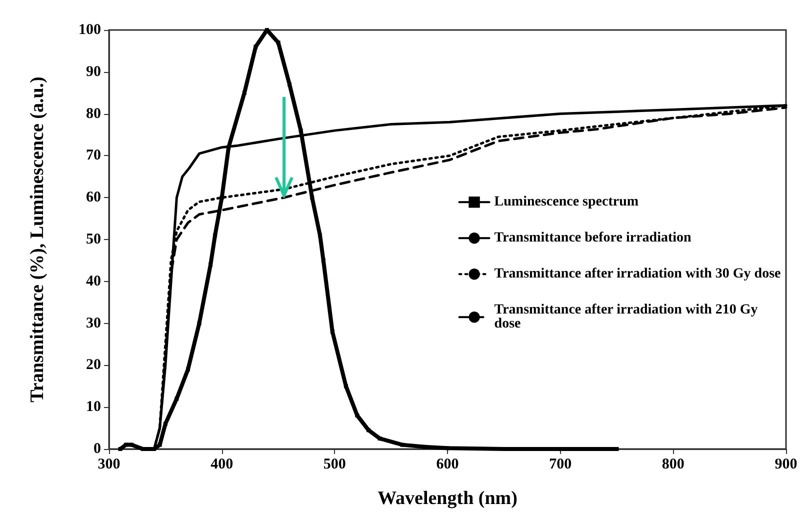 The image size is (812, 522). Describe the element at coordinates (786, 464) in the screenshot. I see `x-tick-label: 900` at that location.